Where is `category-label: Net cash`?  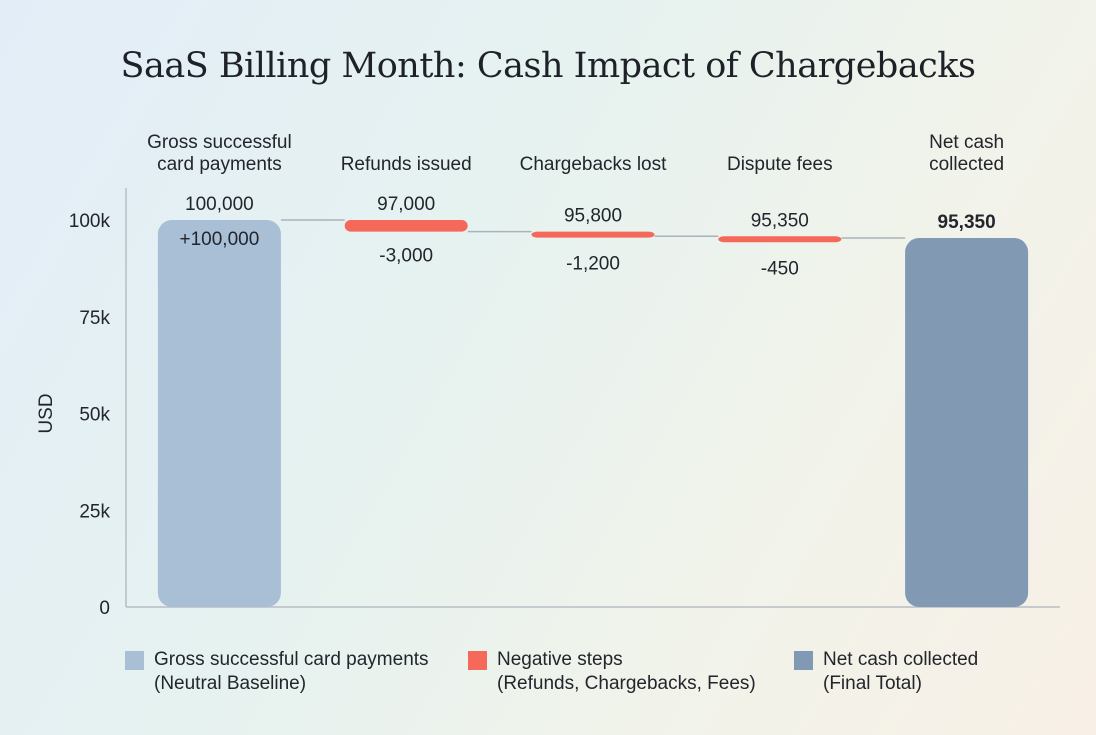
category-label: Net cash is located at coordinates (966, 142).